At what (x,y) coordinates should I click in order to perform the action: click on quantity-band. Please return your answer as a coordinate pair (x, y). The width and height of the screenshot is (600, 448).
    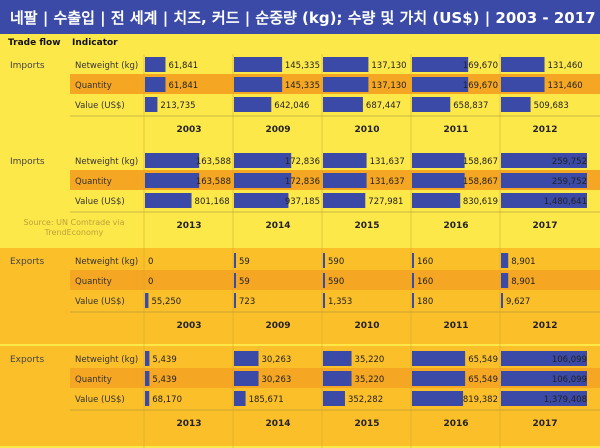
    Looking at the image, I should click on (335, 280).